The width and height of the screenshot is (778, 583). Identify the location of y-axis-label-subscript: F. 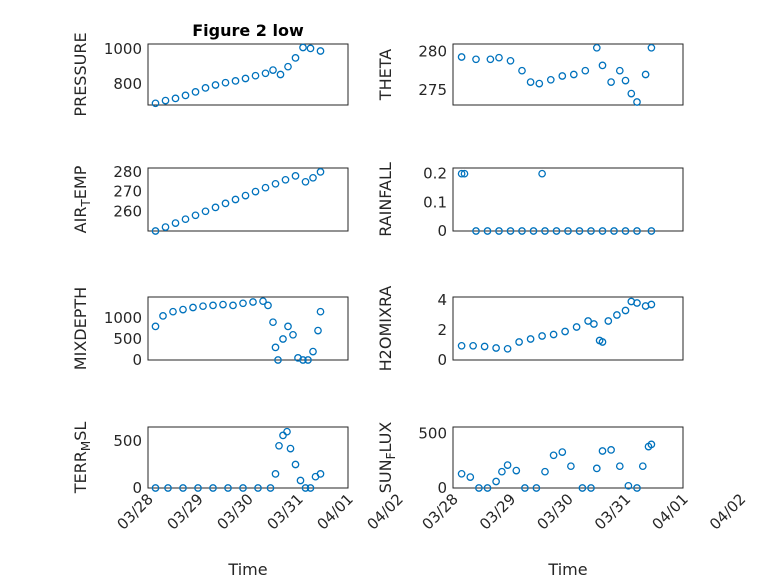
(391, 455).